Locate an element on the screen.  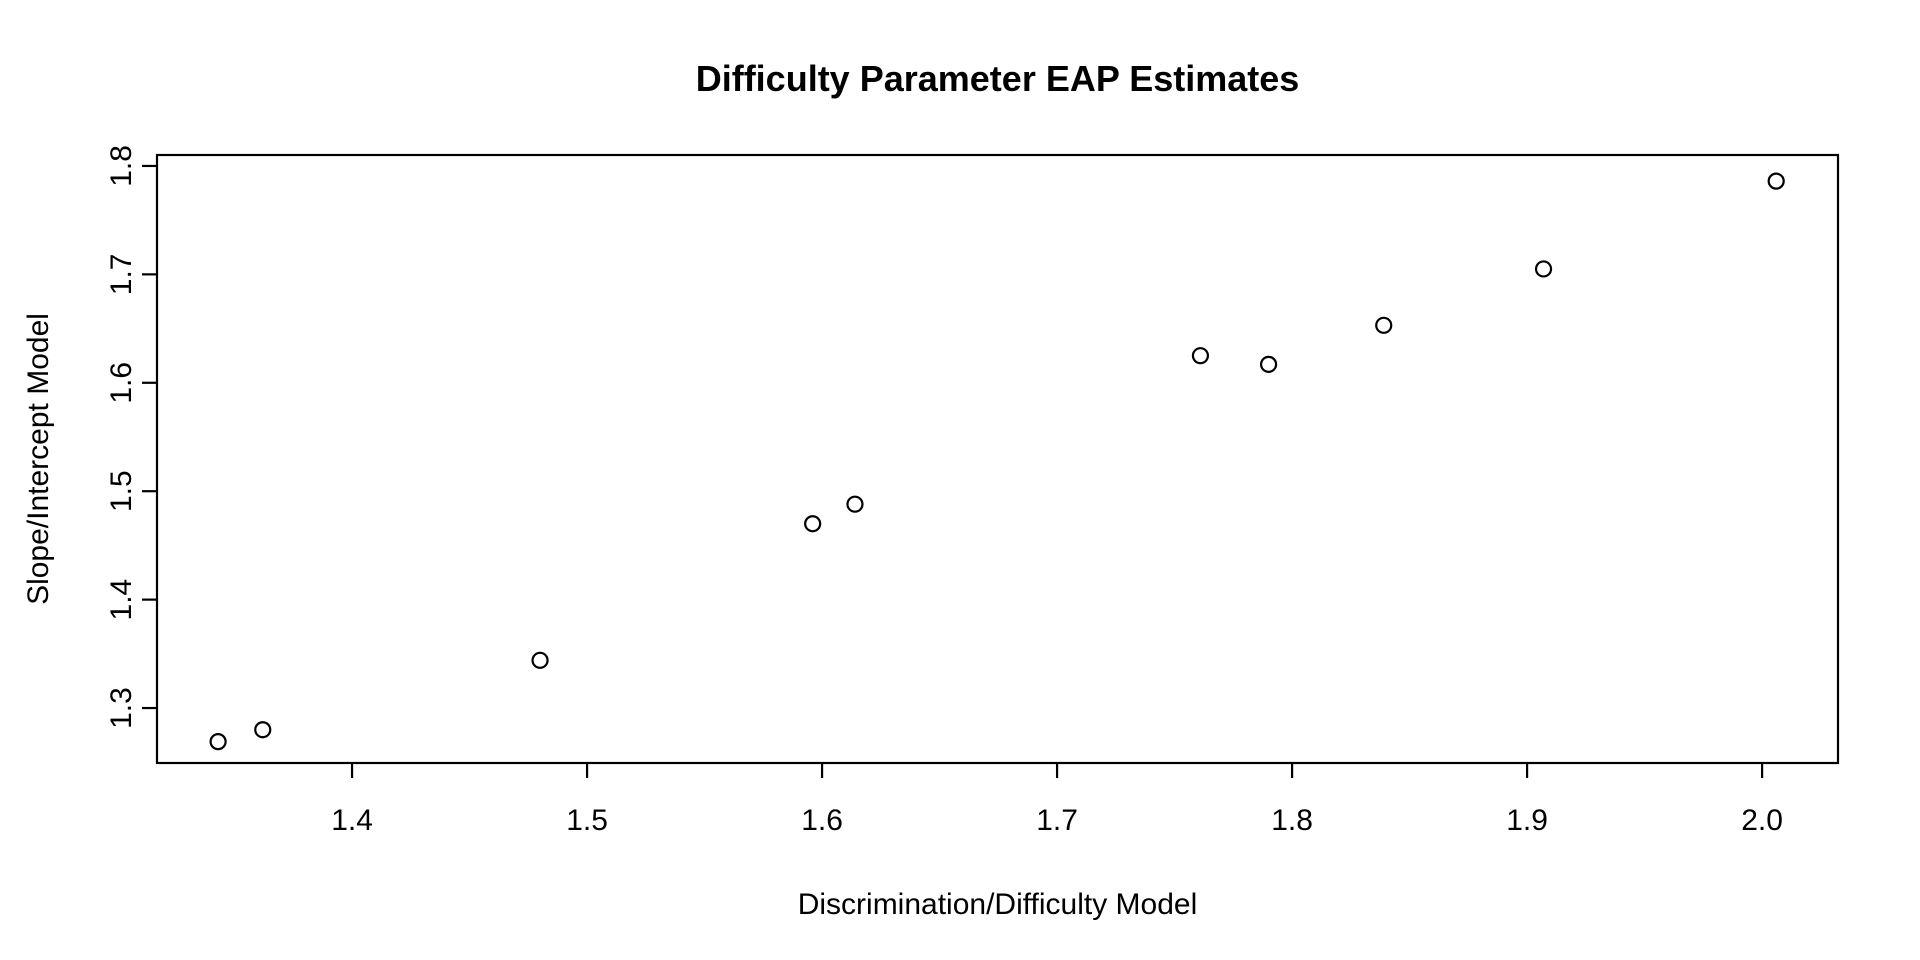
x-axis-tick-label: 1.8 is located at coordinates (1292, 820).